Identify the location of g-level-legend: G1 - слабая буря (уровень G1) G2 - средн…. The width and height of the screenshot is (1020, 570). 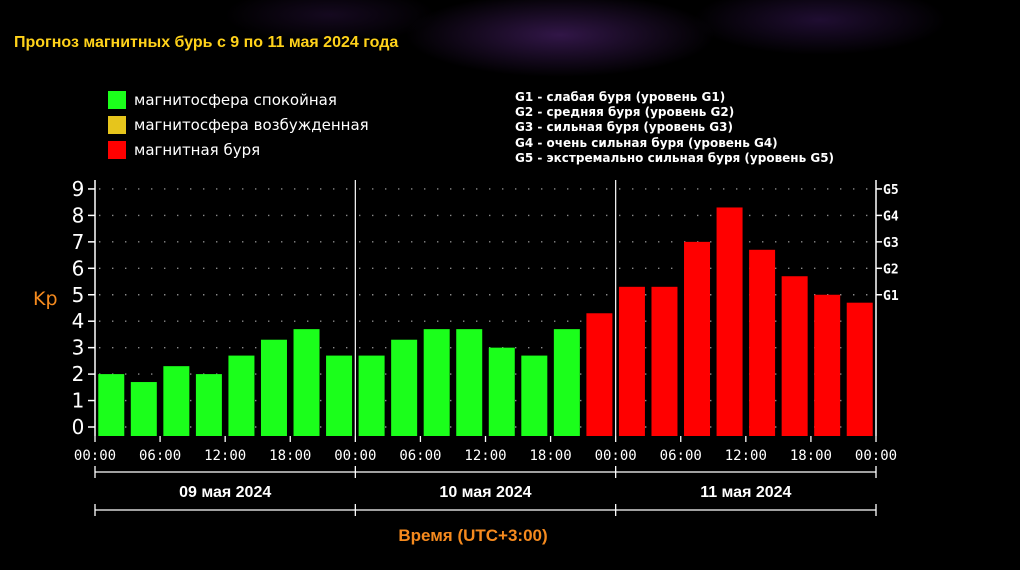
(674, 128).